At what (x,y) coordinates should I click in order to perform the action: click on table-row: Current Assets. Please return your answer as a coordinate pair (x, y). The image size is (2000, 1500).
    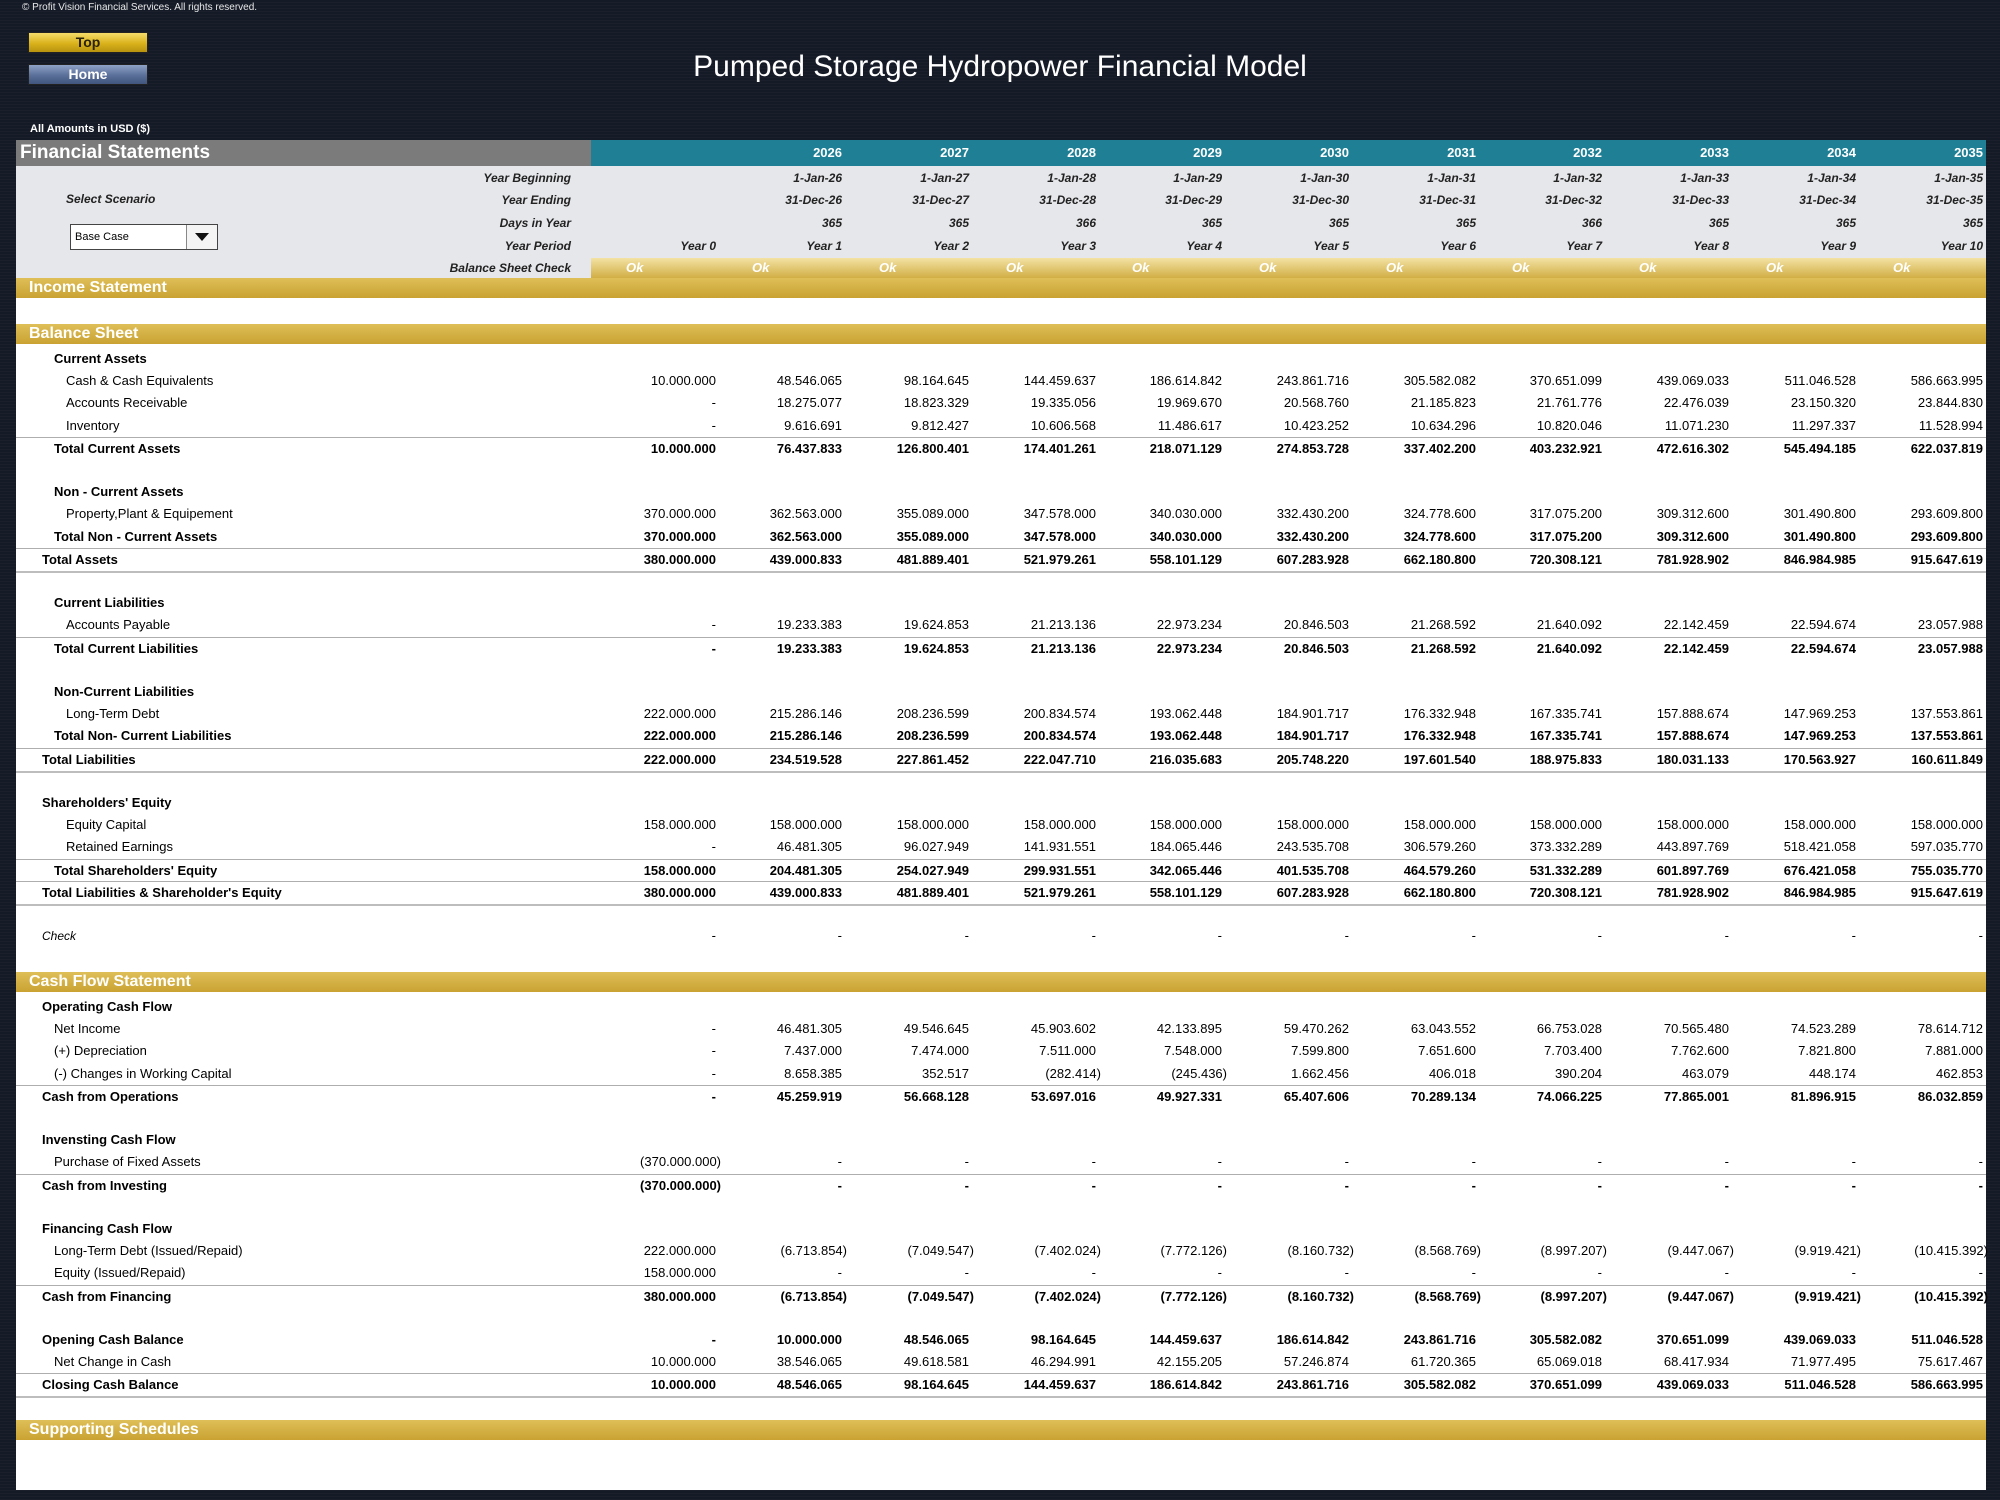
    Looking at the image, I should click on (1001, 359).